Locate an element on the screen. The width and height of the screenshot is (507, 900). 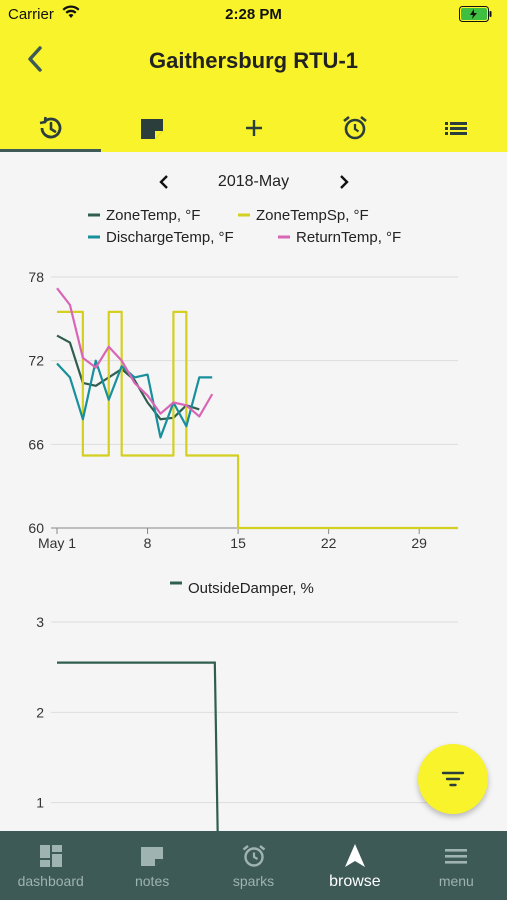
prev-month-button is located at coordinates (164, 182).